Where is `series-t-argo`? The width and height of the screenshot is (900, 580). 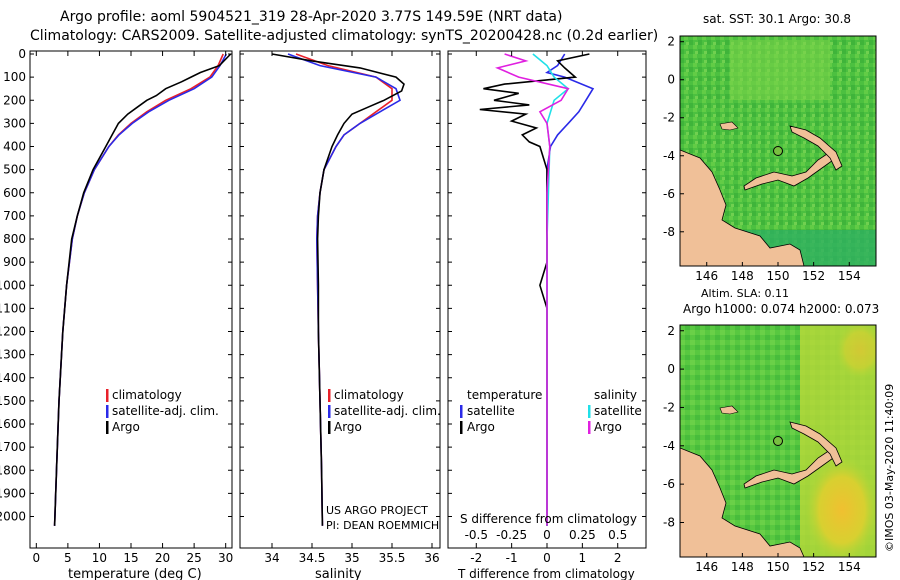
series-t-argo is located at coordinates (534, 289).